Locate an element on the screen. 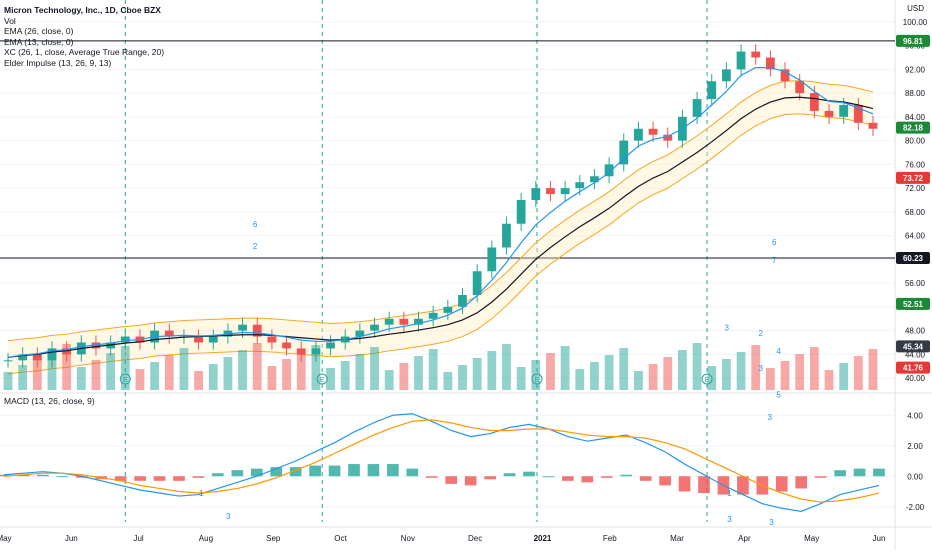 The height and width of the screenshot is (555, 932). signal-number: 2 is located at coordinates (255, 246).